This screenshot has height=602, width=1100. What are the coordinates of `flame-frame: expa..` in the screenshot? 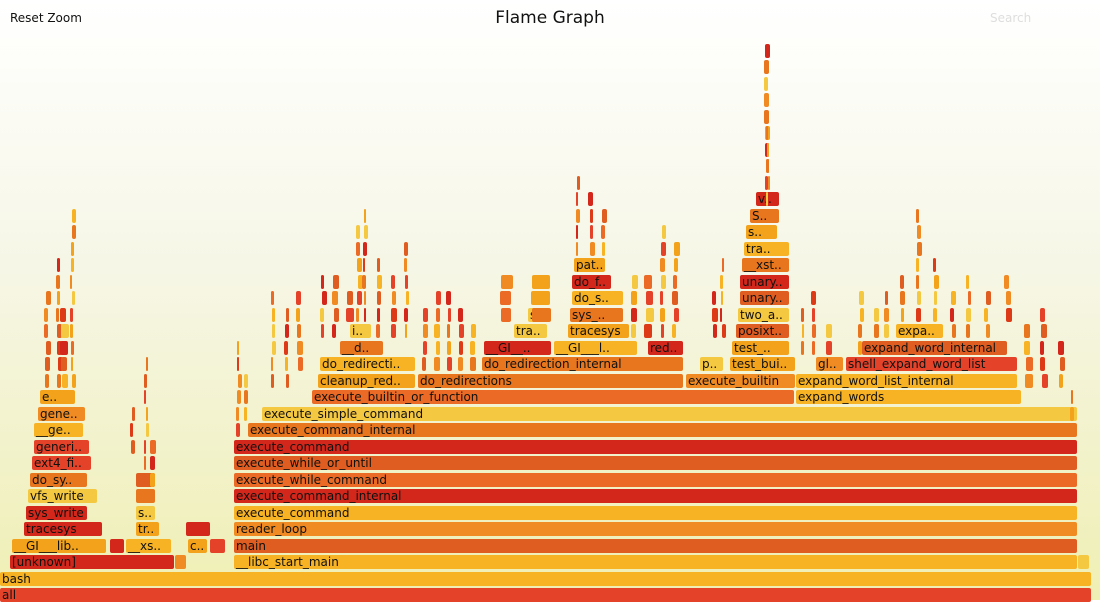 It's located at (919, 331).